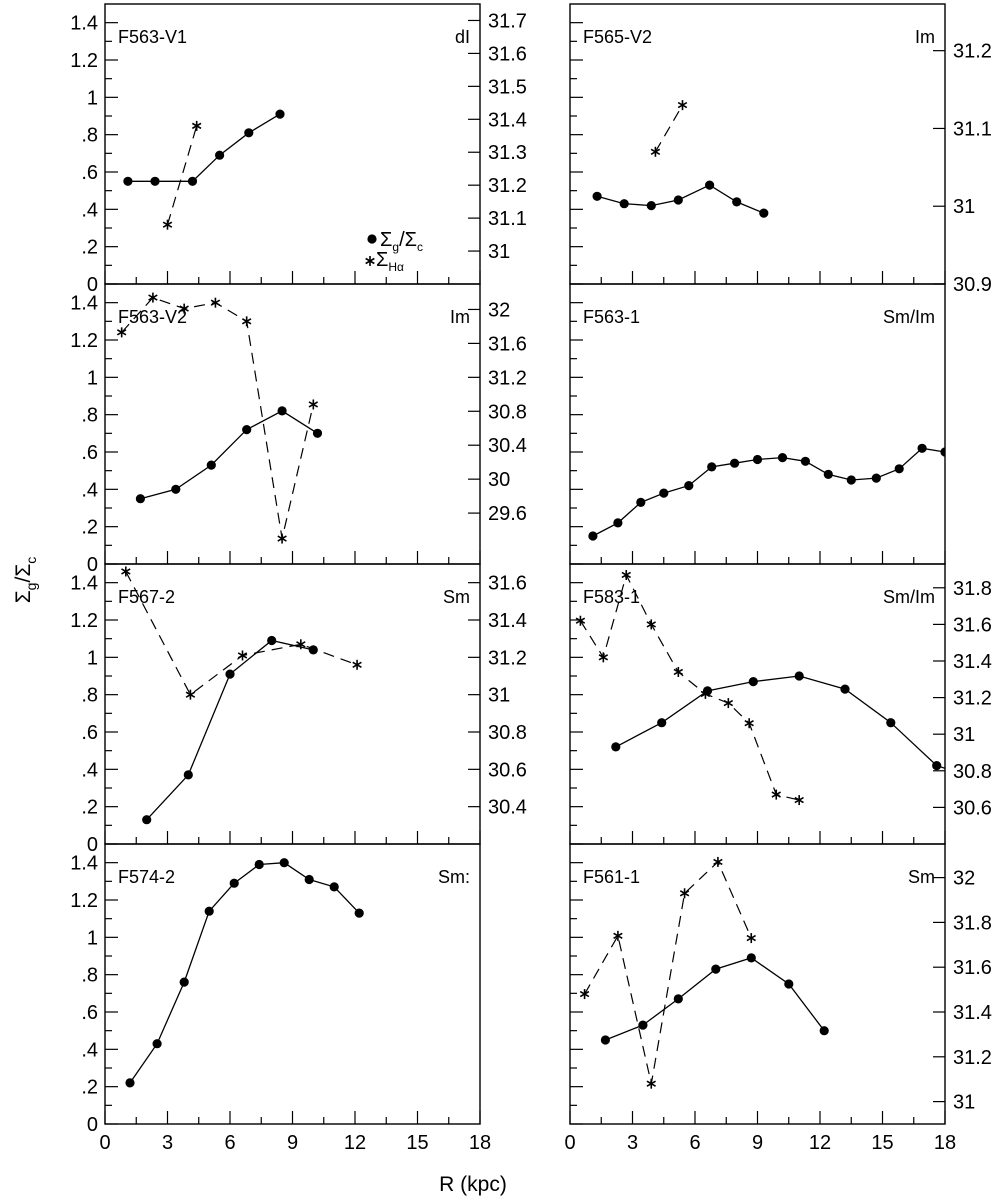 The height and width of the screenshot is (1203, 999). What do you see at coordinates (25, 580) in the screenshot?
I see `y-axis-title: Σg/Σc` at bounding box center [25, 580].